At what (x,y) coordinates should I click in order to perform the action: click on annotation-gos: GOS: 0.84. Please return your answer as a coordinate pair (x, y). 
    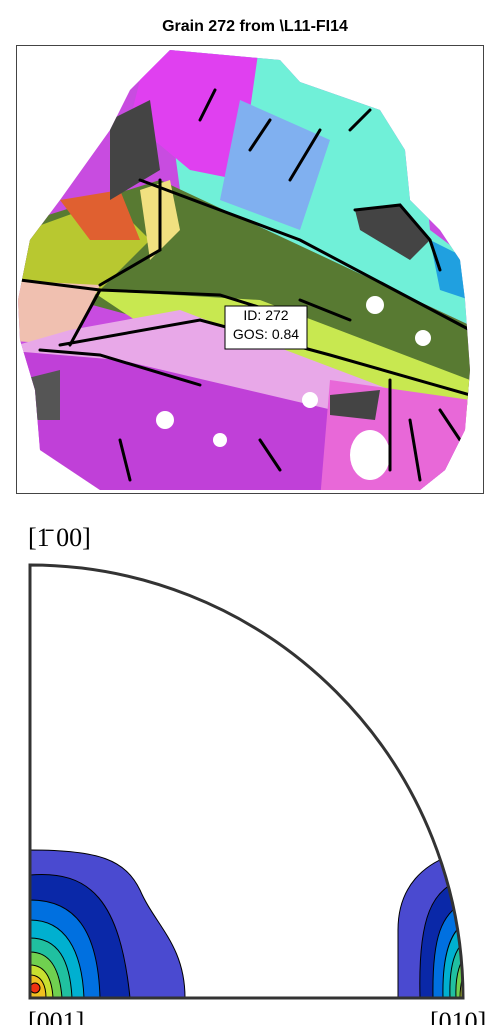
    Looking at the image, I should click on (266, 334).